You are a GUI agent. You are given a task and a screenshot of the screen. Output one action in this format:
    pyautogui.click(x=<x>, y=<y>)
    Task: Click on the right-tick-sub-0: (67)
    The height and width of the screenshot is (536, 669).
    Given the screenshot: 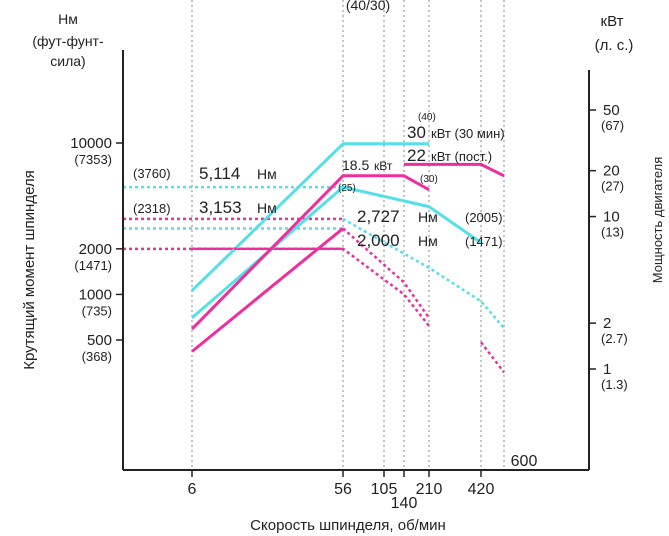 What is the action you would take?
    pyautogui.click(x=612, y=125)
    